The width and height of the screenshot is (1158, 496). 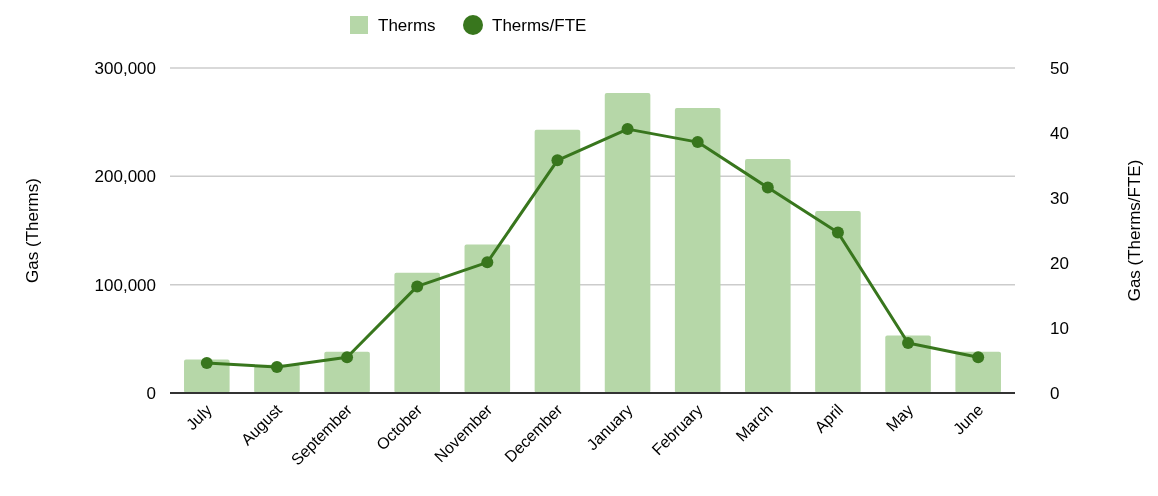 What do you see at coordinates (1059, 263) in the screenshot?
I see `y2-tick-label: 20` at bounding box center [1059, 263].